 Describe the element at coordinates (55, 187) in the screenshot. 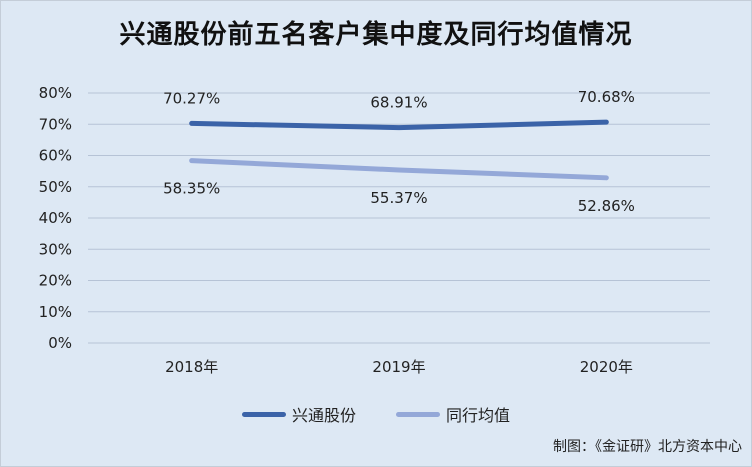

I see `y-tick-label: 50%` at that location.